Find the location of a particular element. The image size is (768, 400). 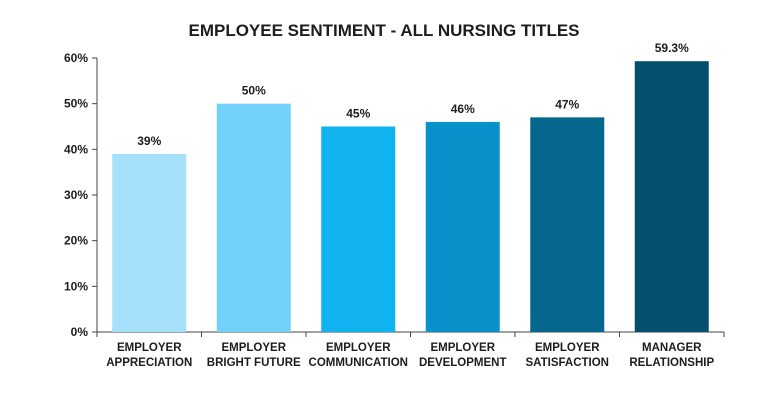

x-tick-label: COMMUNICATION is located at coordinates (358, 363).